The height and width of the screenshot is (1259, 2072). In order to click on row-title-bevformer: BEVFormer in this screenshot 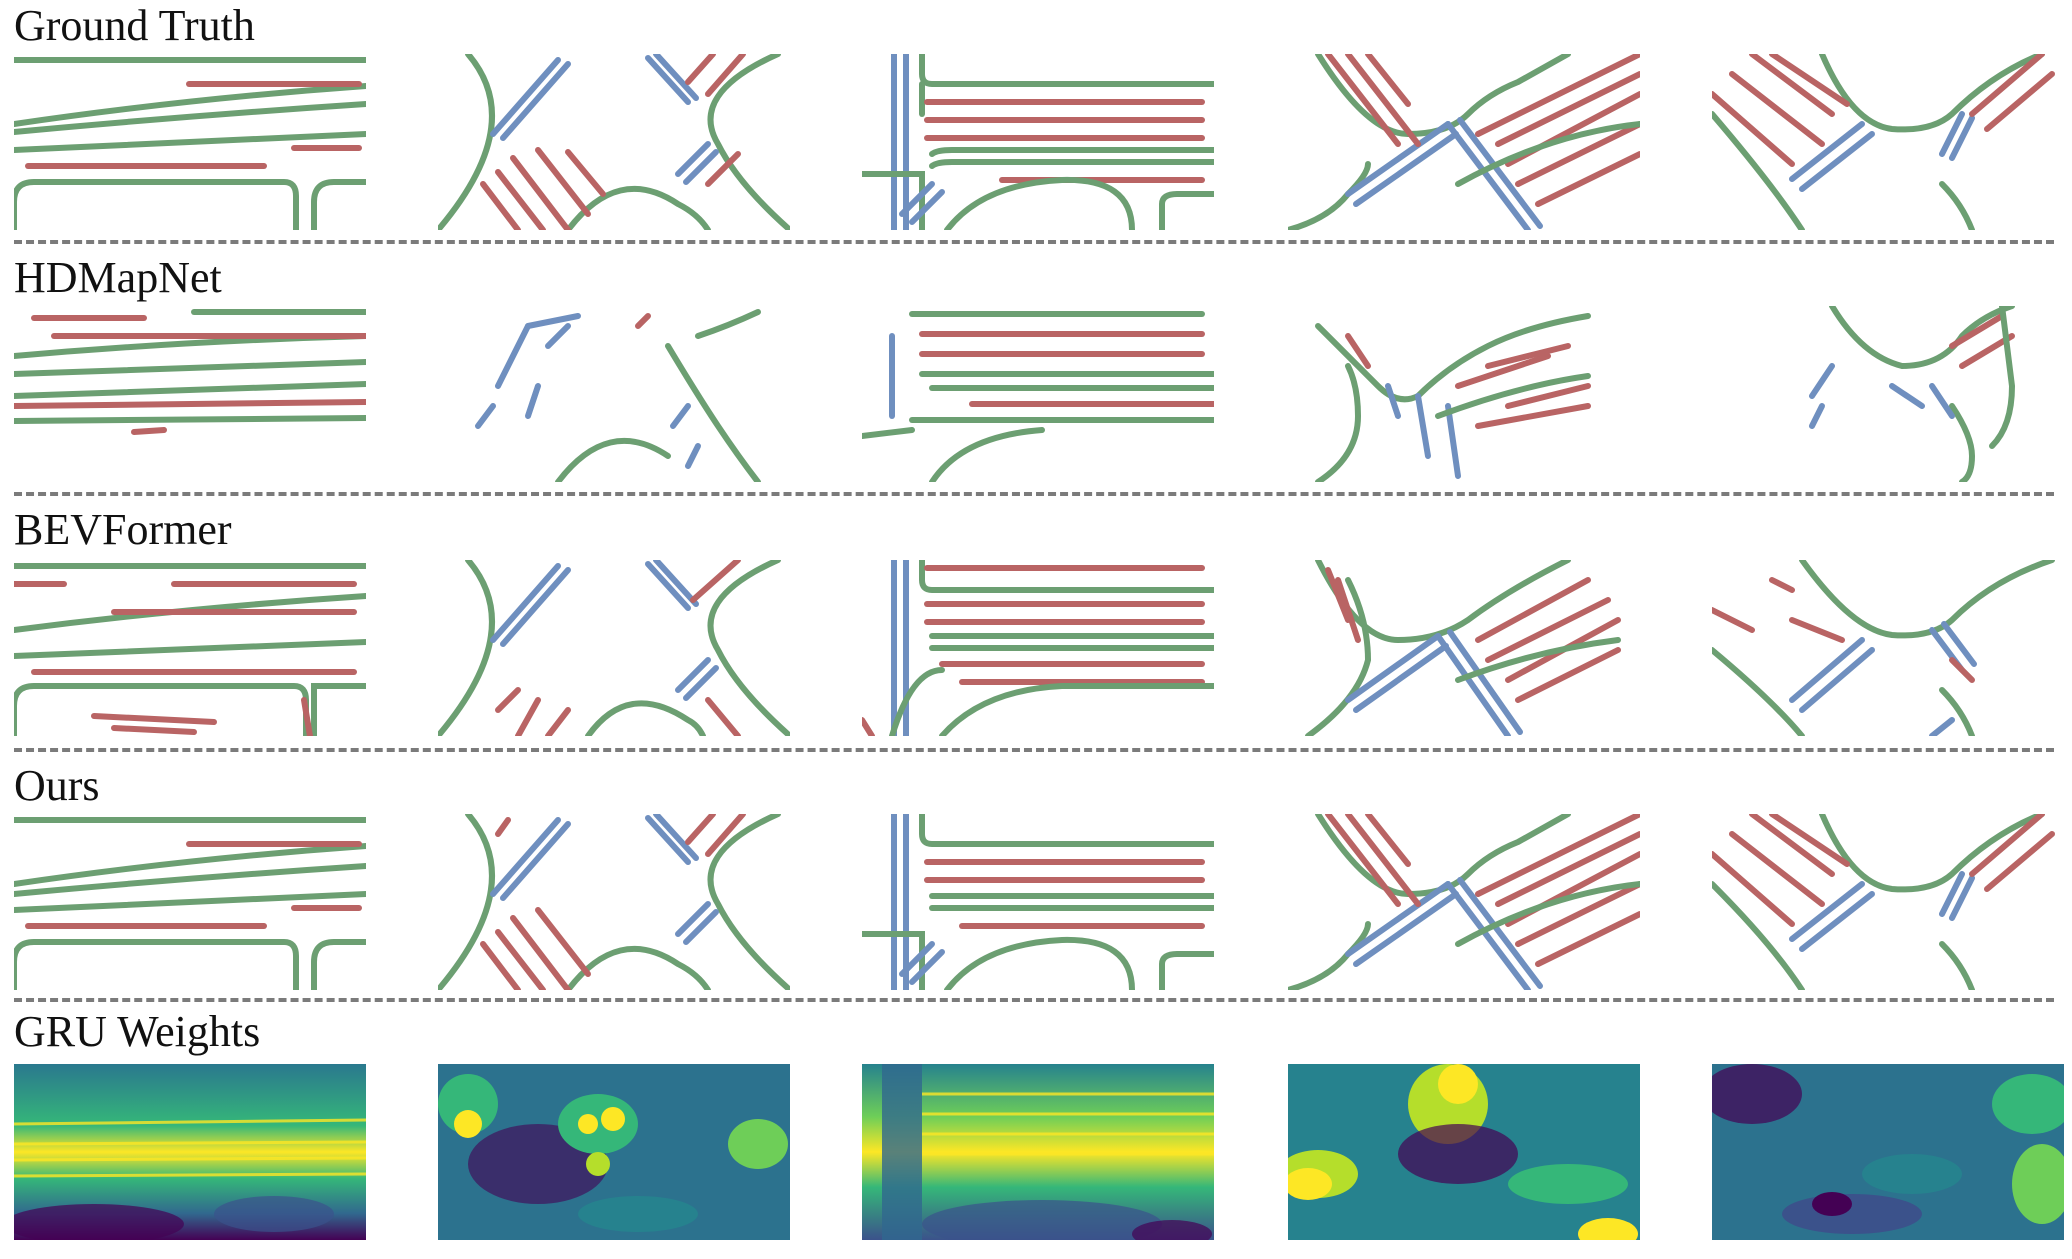, I will do `click(123, 529)`.